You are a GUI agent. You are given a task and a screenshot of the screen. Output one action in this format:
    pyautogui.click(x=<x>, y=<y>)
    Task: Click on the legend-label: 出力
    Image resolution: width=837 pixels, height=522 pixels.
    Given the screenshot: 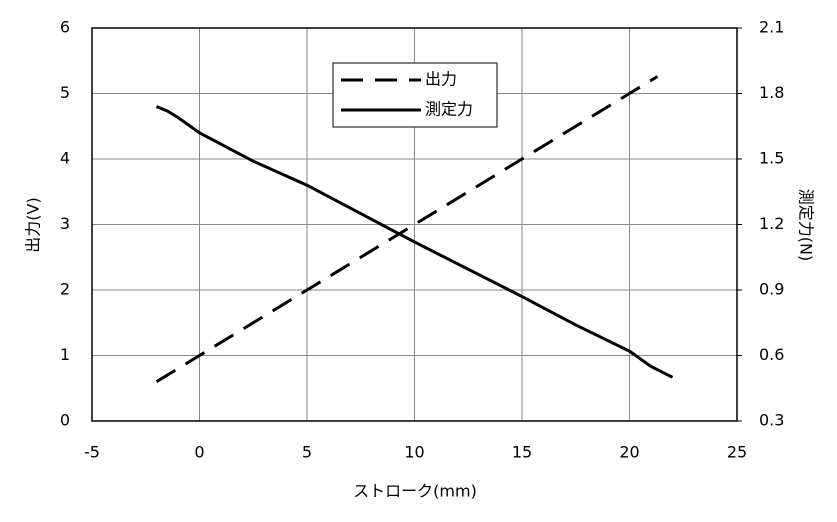 What is the action you would take?
    pyautogui.click(x=441, y=79)
    